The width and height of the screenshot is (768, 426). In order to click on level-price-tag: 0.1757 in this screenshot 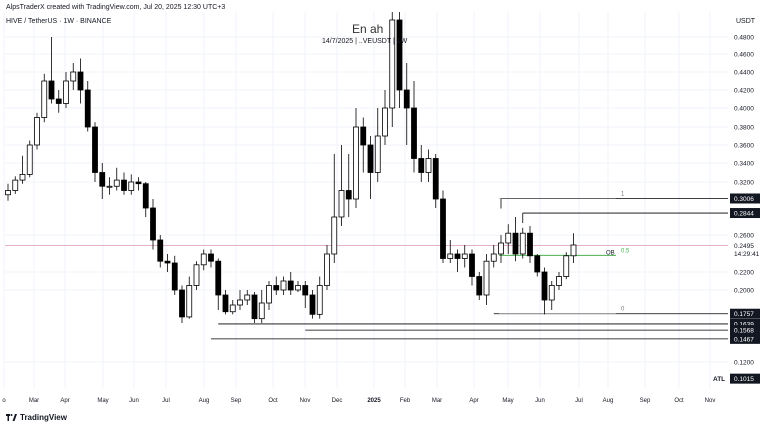, I will do `click(745, 313)`.